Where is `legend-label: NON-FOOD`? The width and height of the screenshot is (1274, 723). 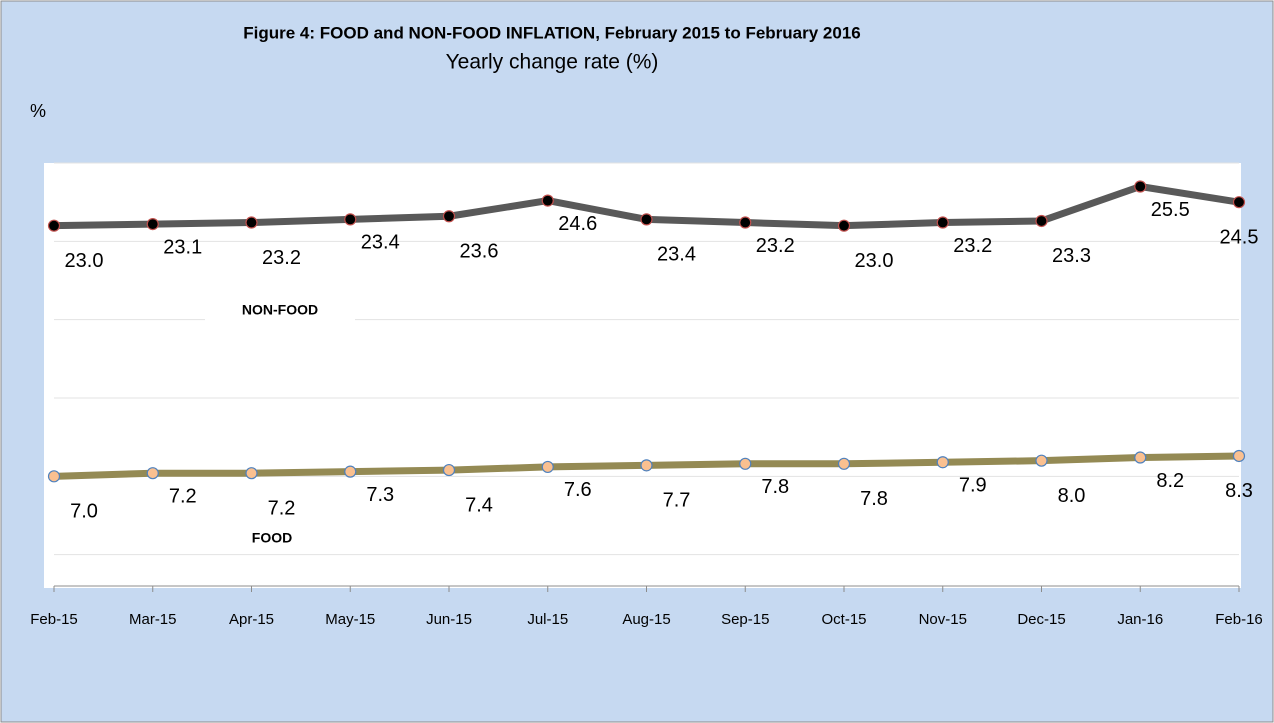
legend-label: NON-FOOD is located at coordinates (280, 310).